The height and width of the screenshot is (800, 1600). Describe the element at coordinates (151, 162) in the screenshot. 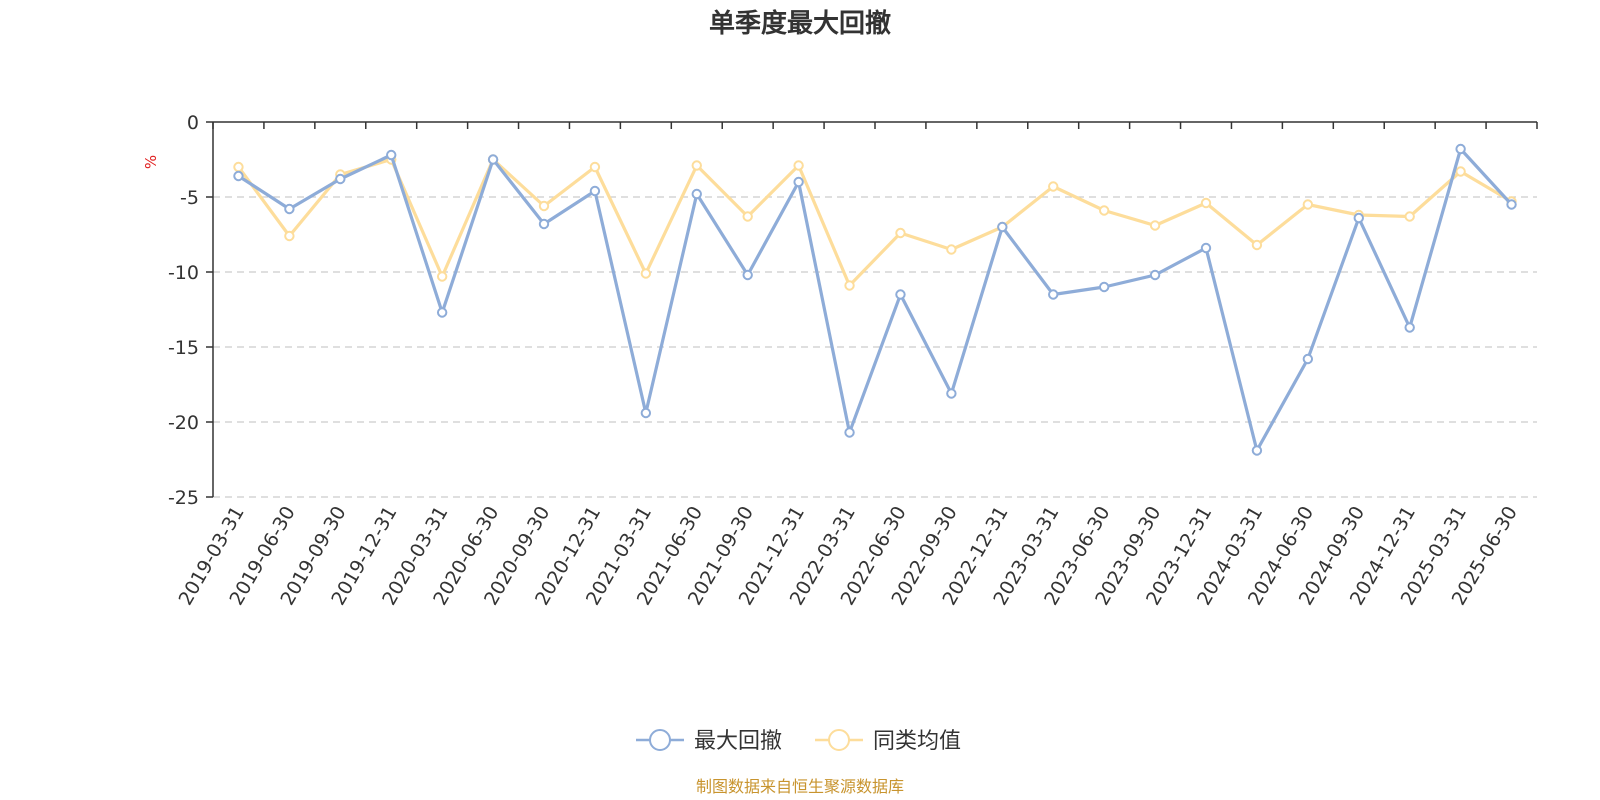

I see `y-axis-unit-label: %` at that location.